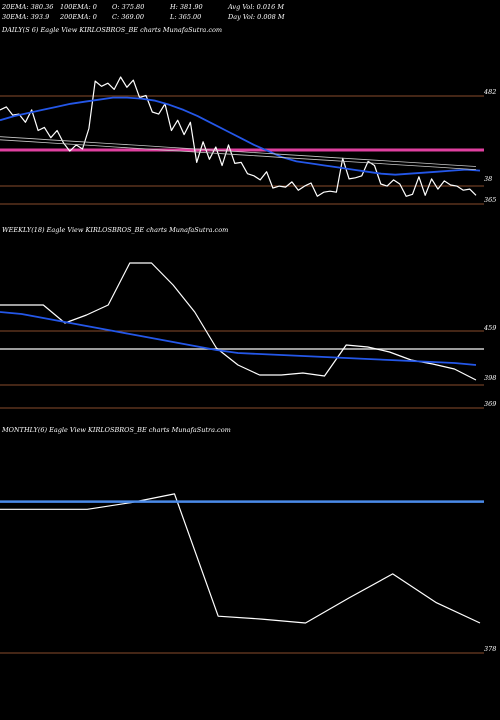  What do you see at coordinates (78, 17) in the screenshot?
I see `header-200ema: 200EMA: 0` at bounding box center [78, 17].